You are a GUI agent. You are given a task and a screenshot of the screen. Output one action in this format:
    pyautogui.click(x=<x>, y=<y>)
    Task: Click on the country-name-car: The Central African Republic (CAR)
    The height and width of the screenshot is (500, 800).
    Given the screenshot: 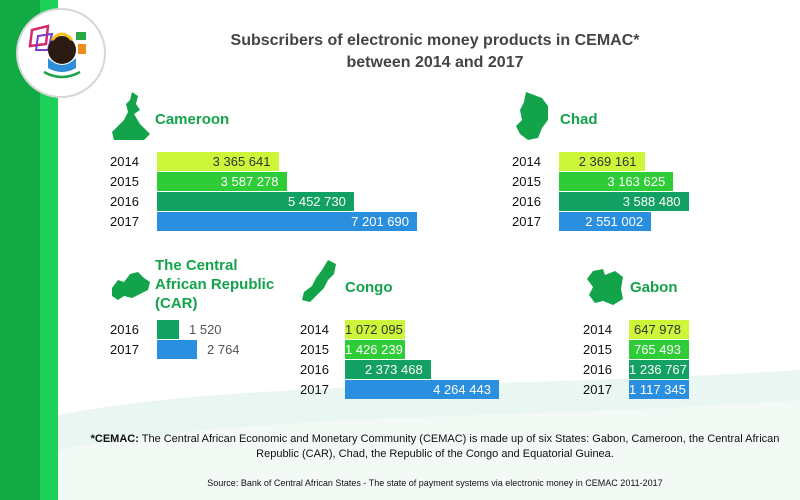 What is the action you would take?
    pyautogui.click(x=214, y=284)
    